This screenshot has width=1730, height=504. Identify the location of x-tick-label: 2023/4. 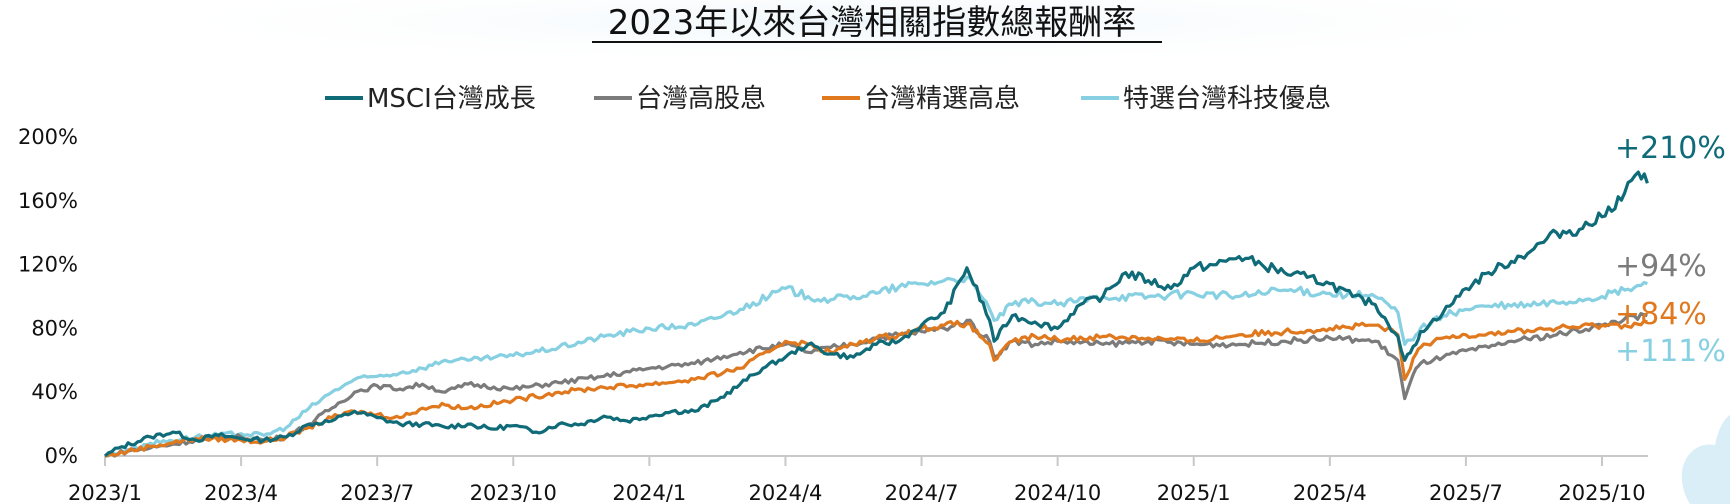
(241, 492).